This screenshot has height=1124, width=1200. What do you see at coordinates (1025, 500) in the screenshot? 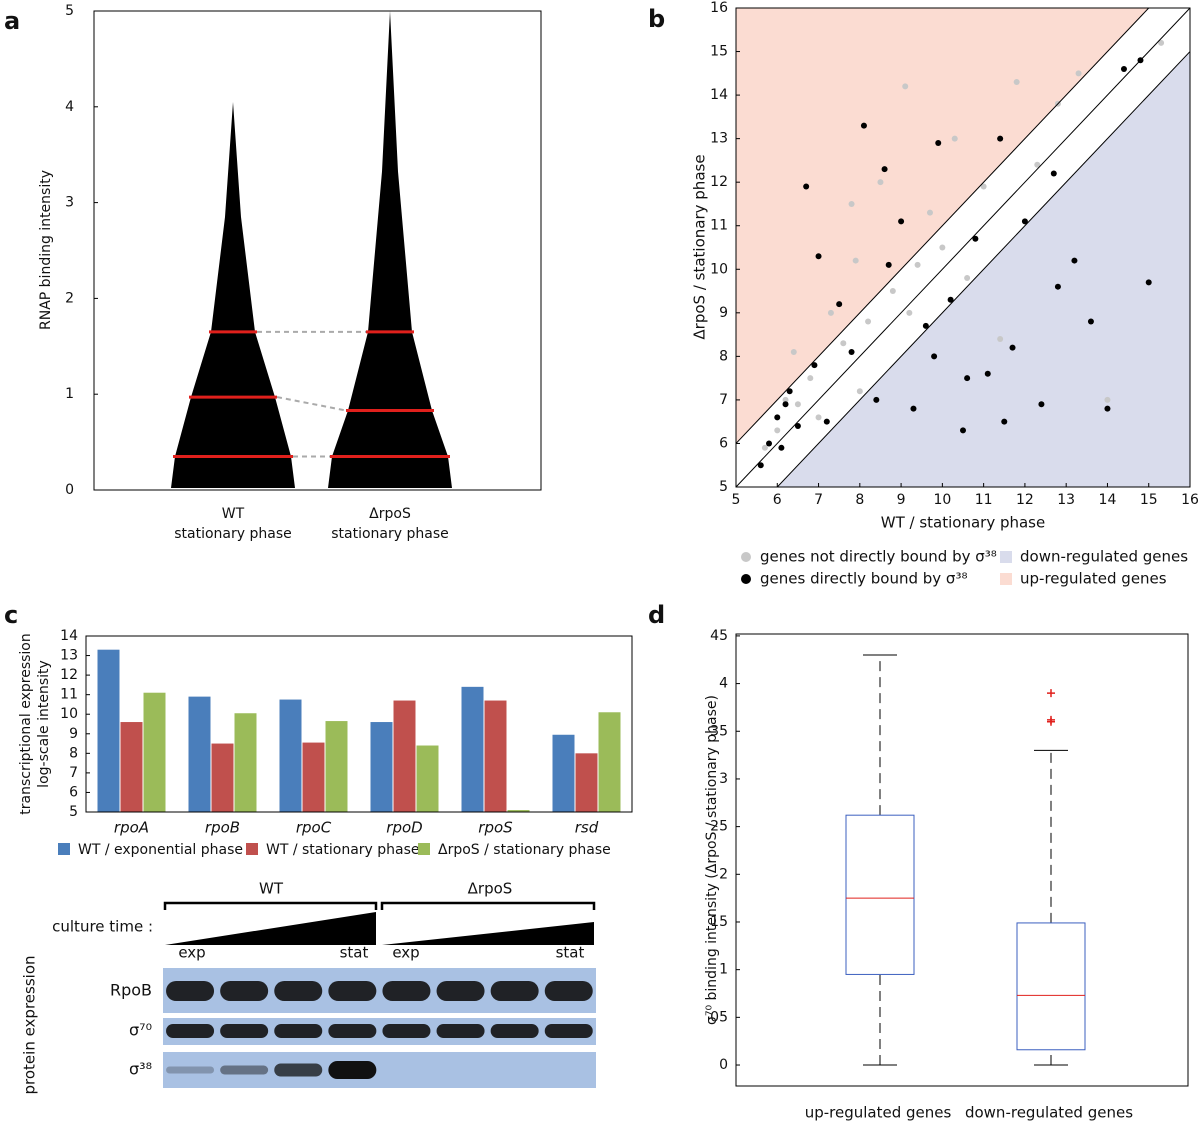
I see `x-tick-label: 12` at bounding box center [1025, 500].